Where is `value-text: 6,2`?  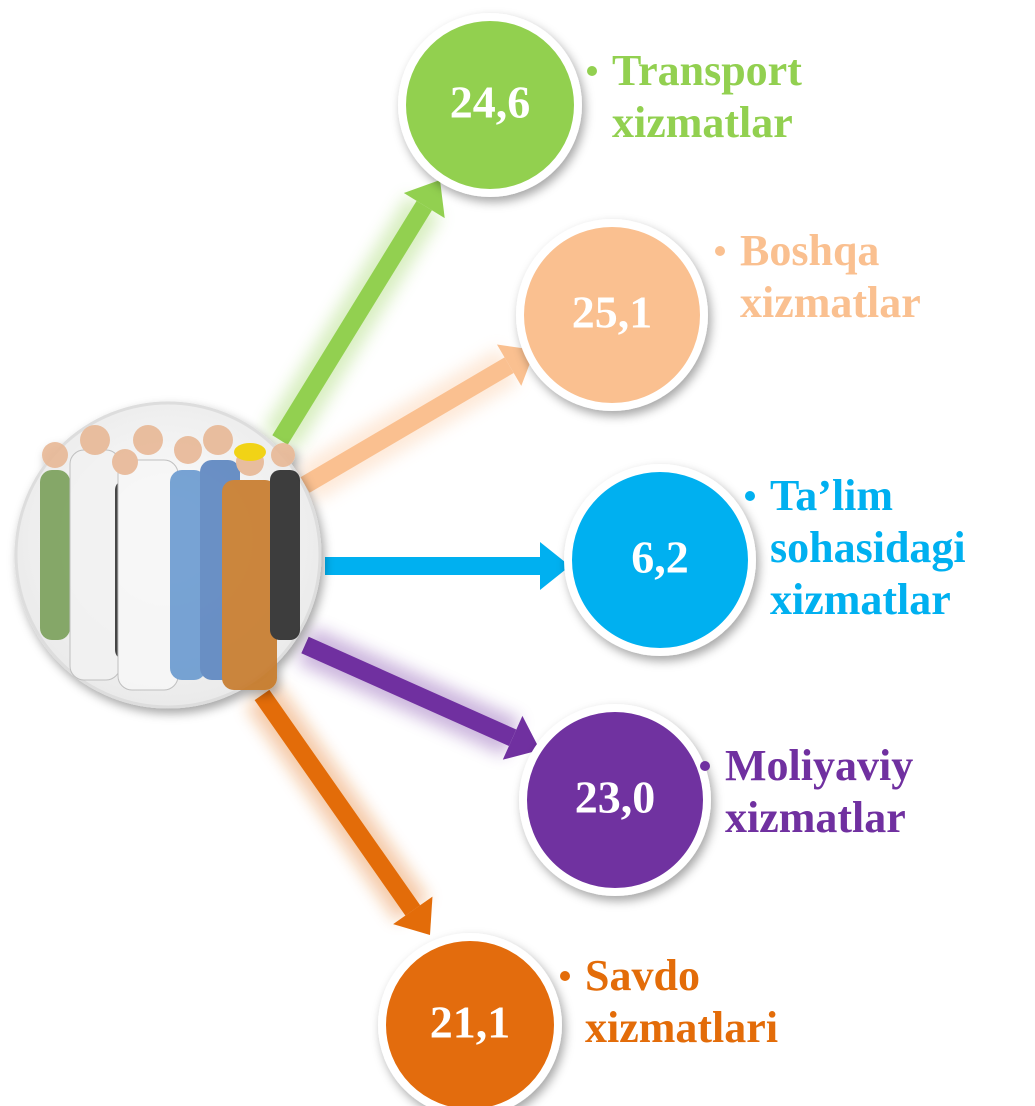
value-text: 6,2 is located at coordinates (660, 557).